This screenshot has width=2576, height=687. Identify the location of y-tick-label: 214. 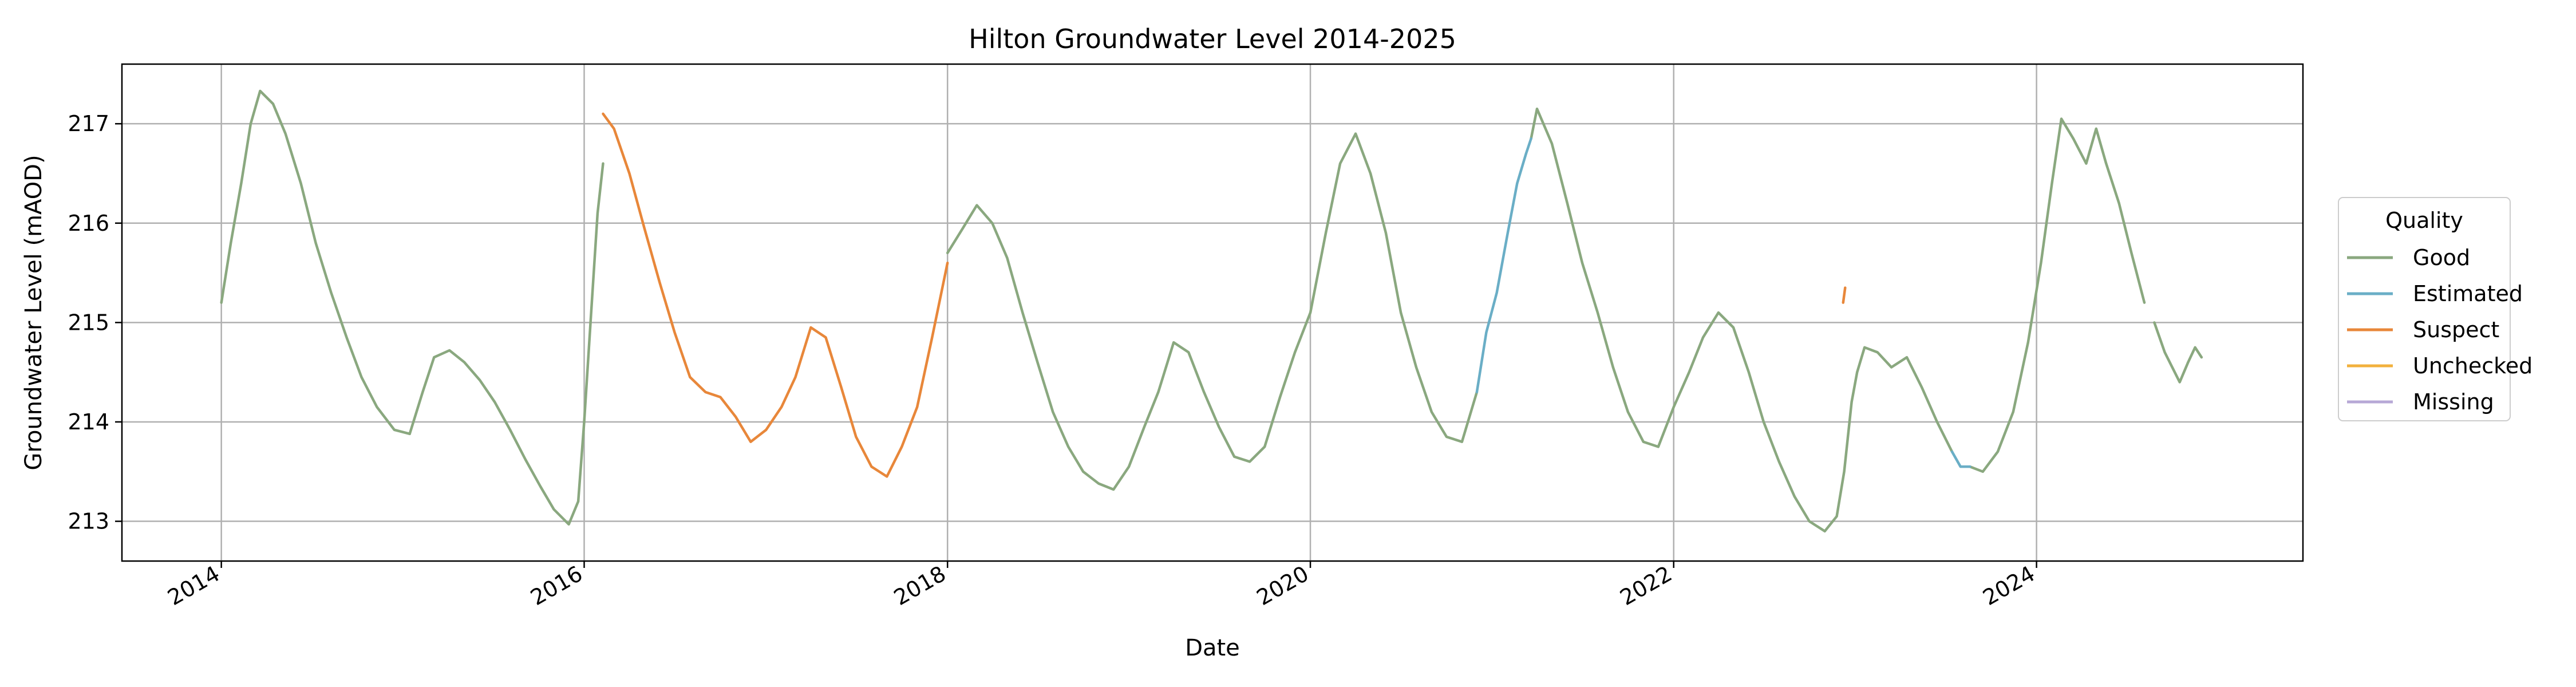
(88, 422).